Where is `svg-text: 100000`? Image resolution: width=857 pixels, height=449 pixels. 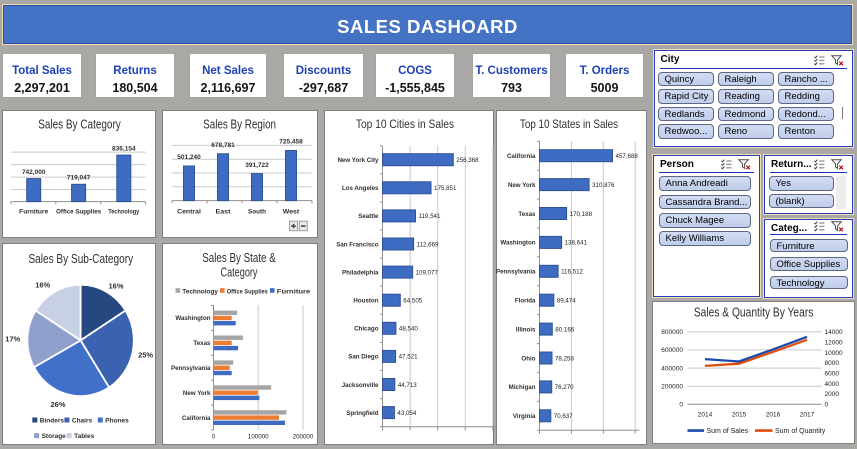 svg-text: 100000 is located at coordinates (258, 437).